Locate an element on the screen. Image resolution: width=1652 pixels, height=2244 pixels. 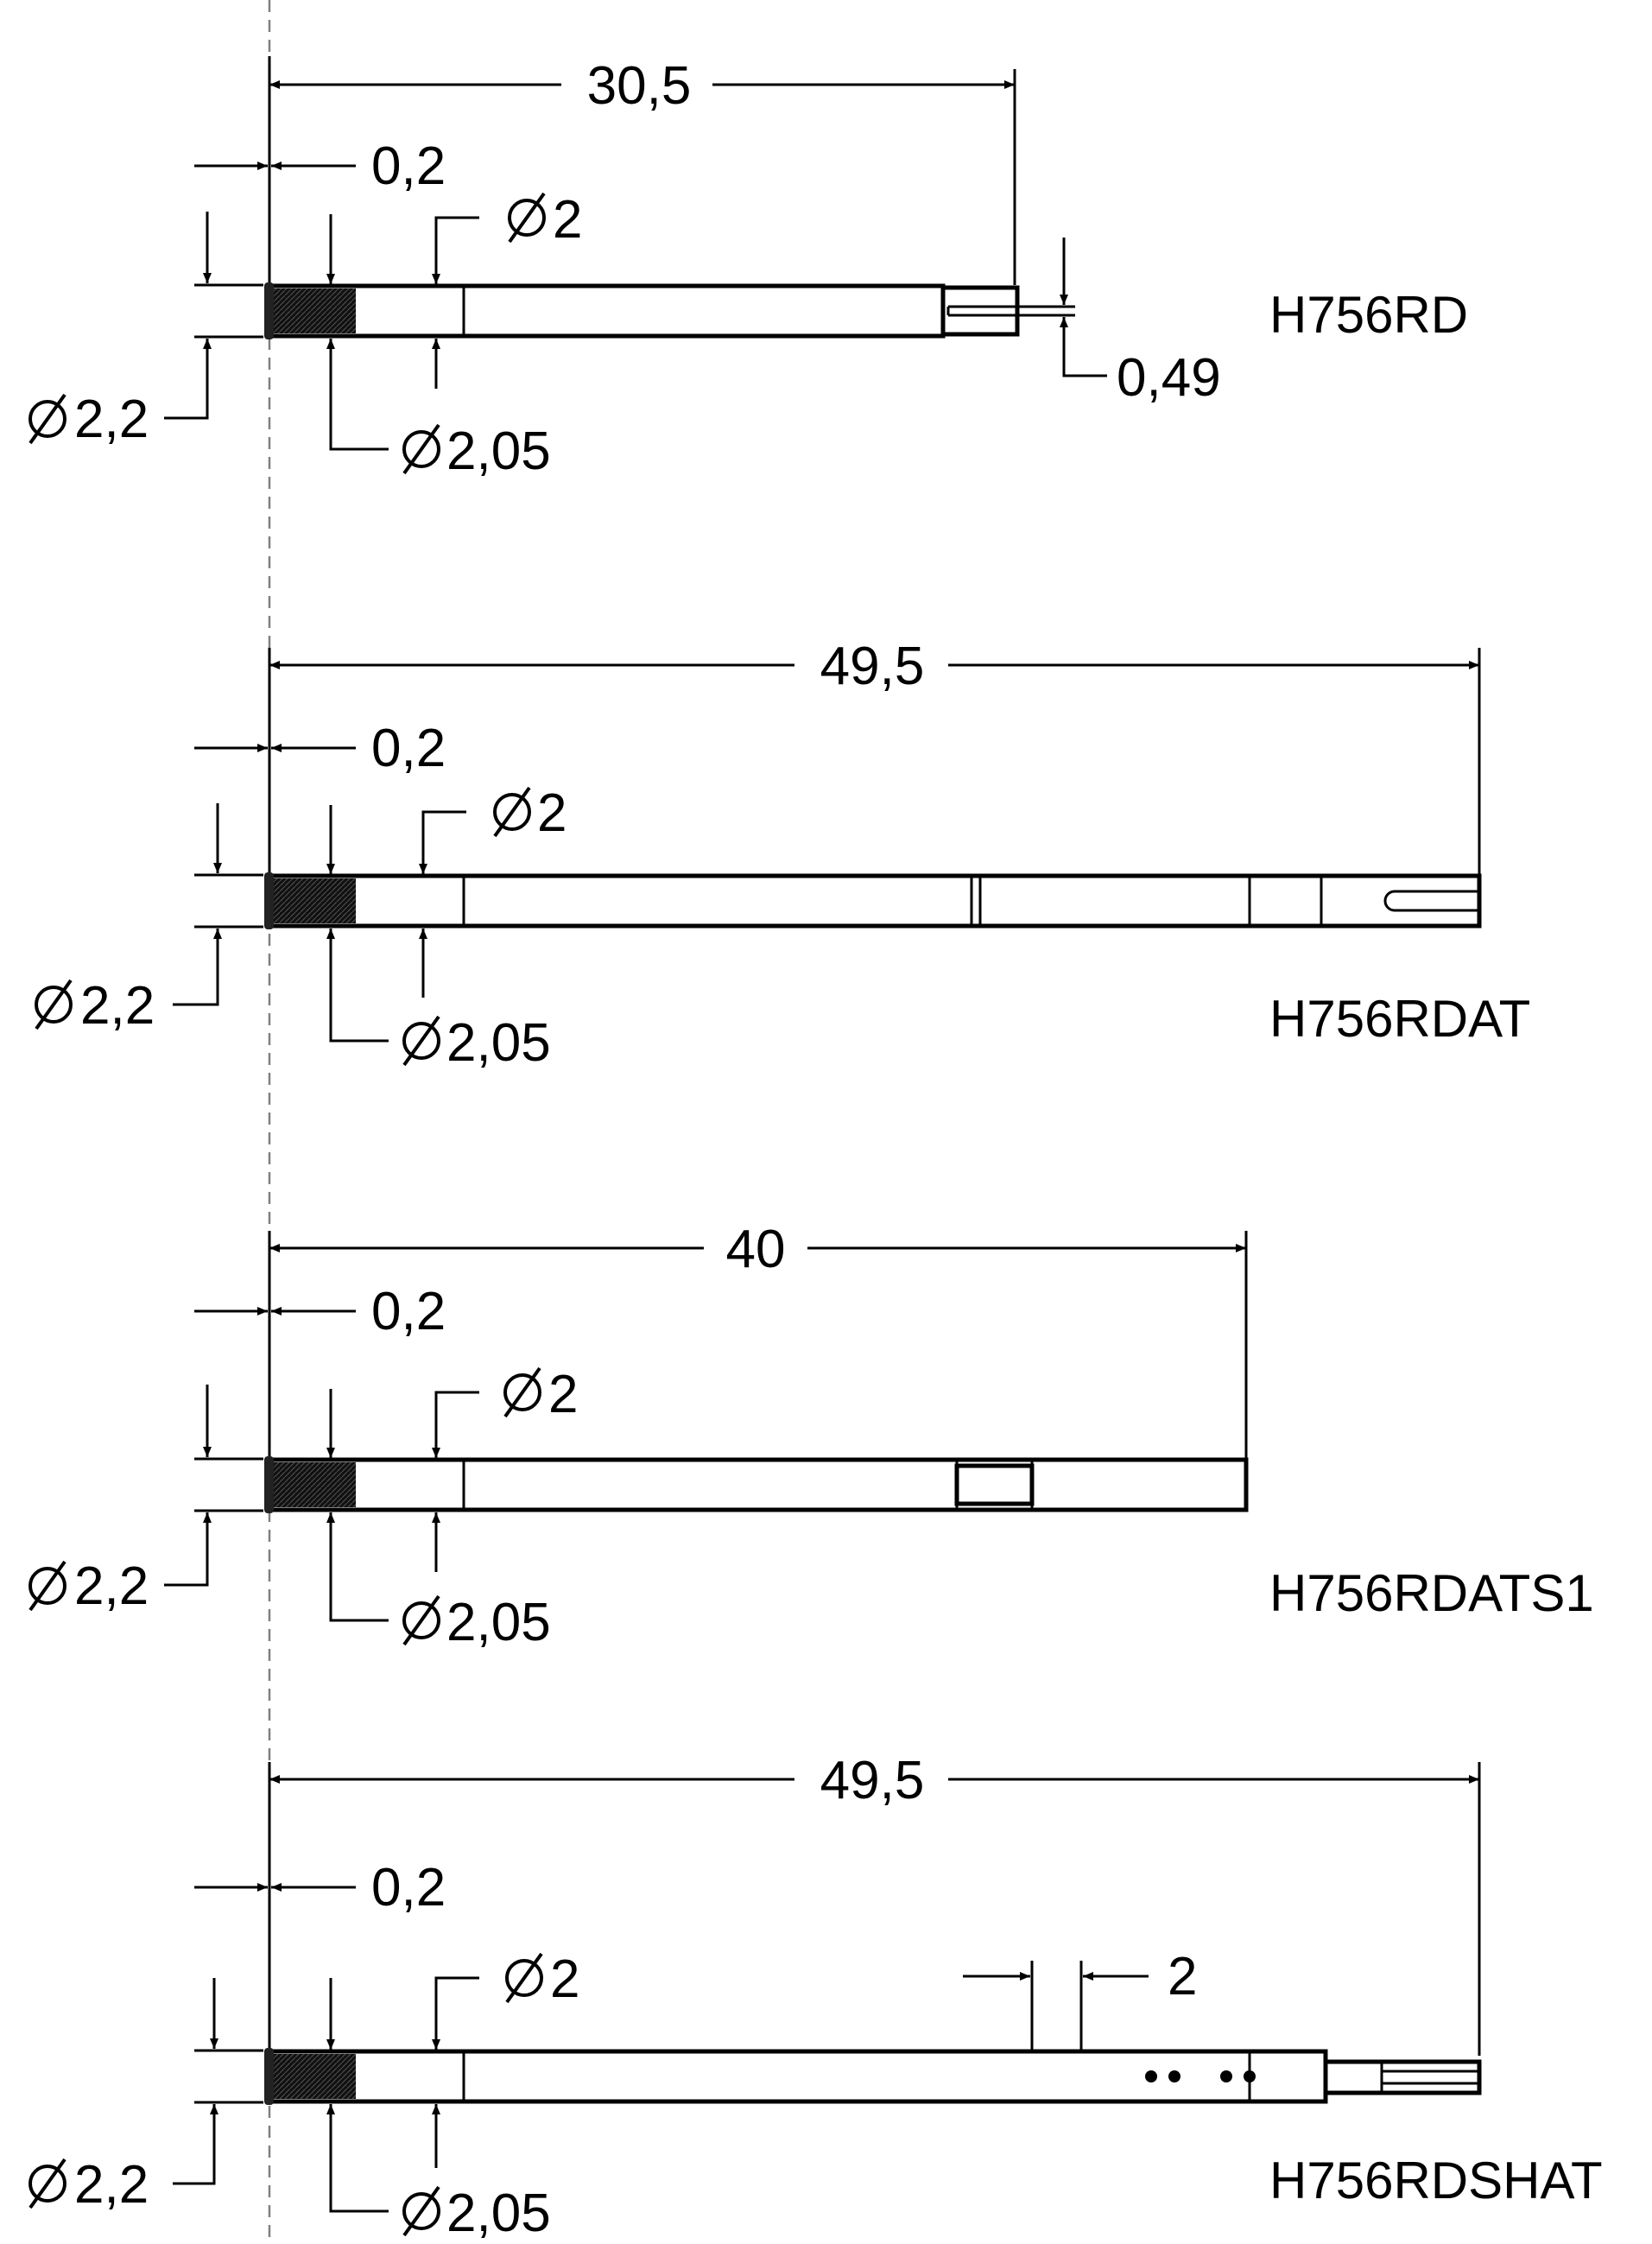
tip is located at coordinates (1402, 2077).